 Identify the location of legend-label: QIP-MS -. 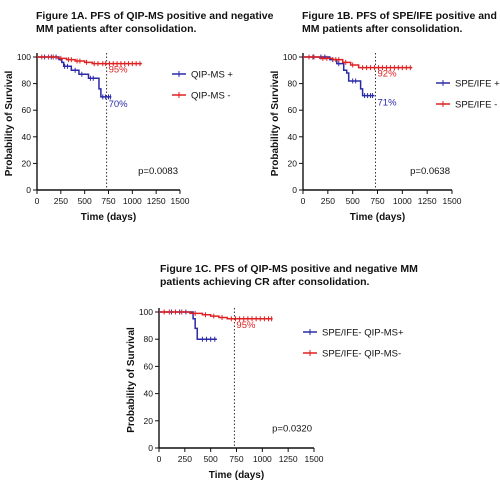
(211, 96).